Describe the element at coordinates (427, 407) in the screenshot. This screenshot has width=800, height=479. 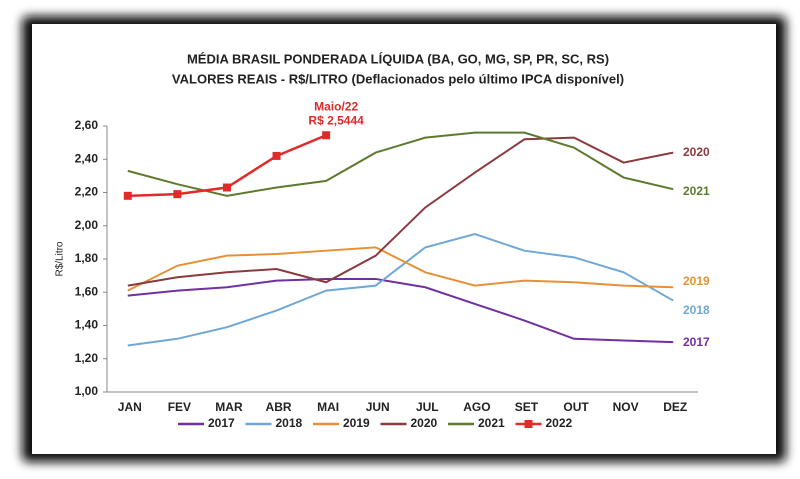
I see `x-tick-label: JUL` at that location.